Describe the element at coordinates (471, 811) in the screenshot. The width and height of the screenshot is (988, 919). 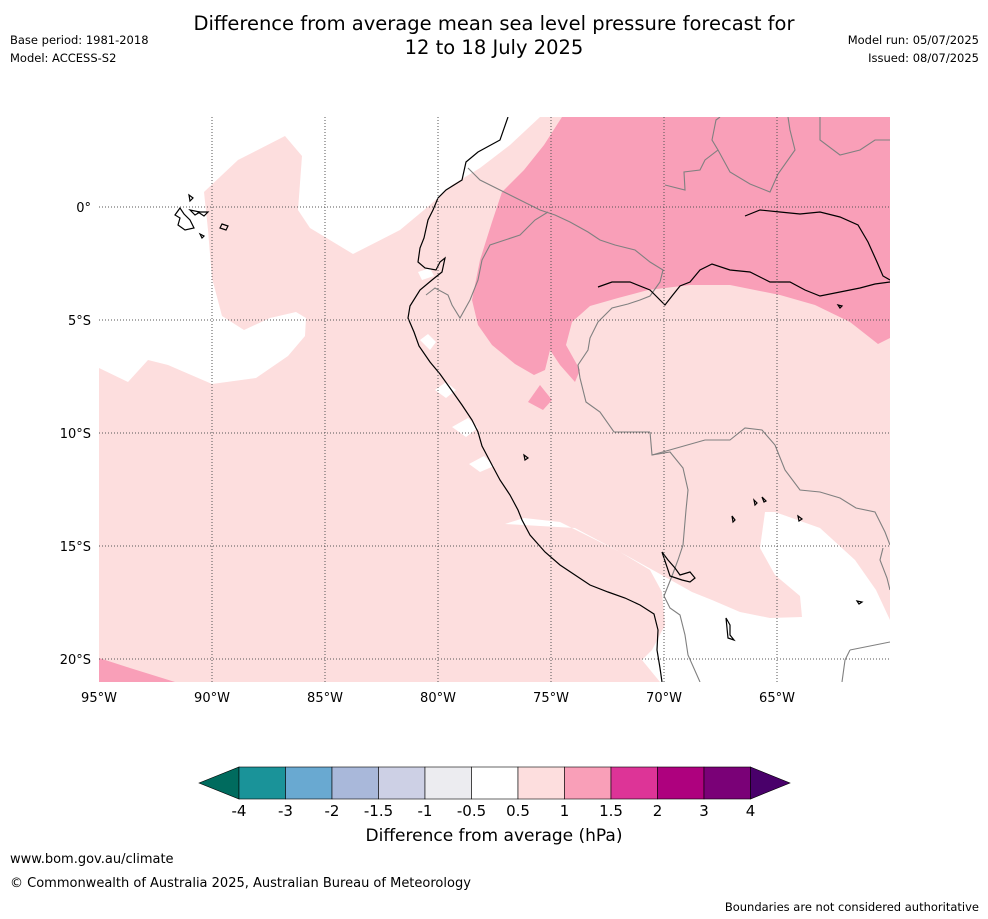
I see `colorbar-tick: -0.5` at that location.